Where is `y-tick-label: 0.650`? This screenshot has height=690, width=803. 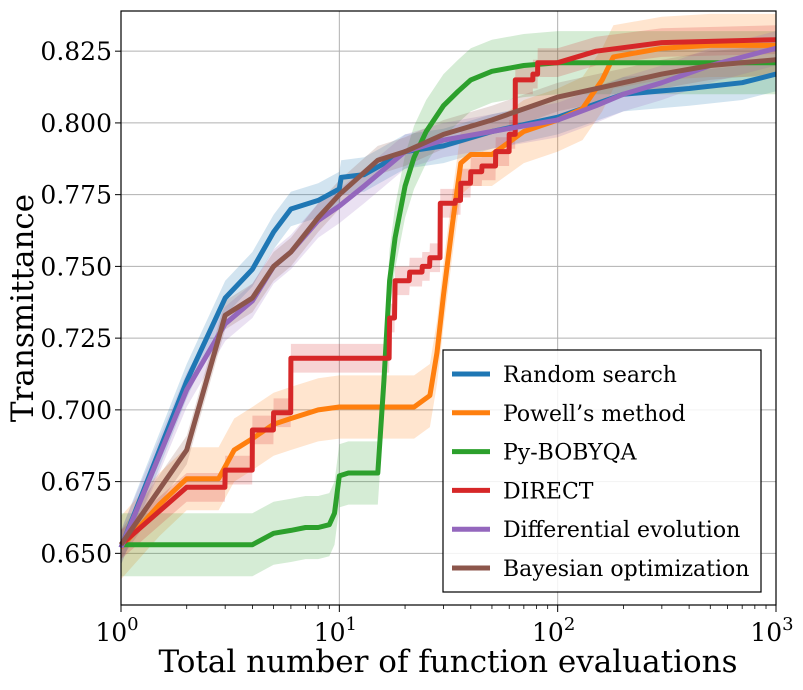 y-tick-label: 0.650 is located at coordinates (76, 553).